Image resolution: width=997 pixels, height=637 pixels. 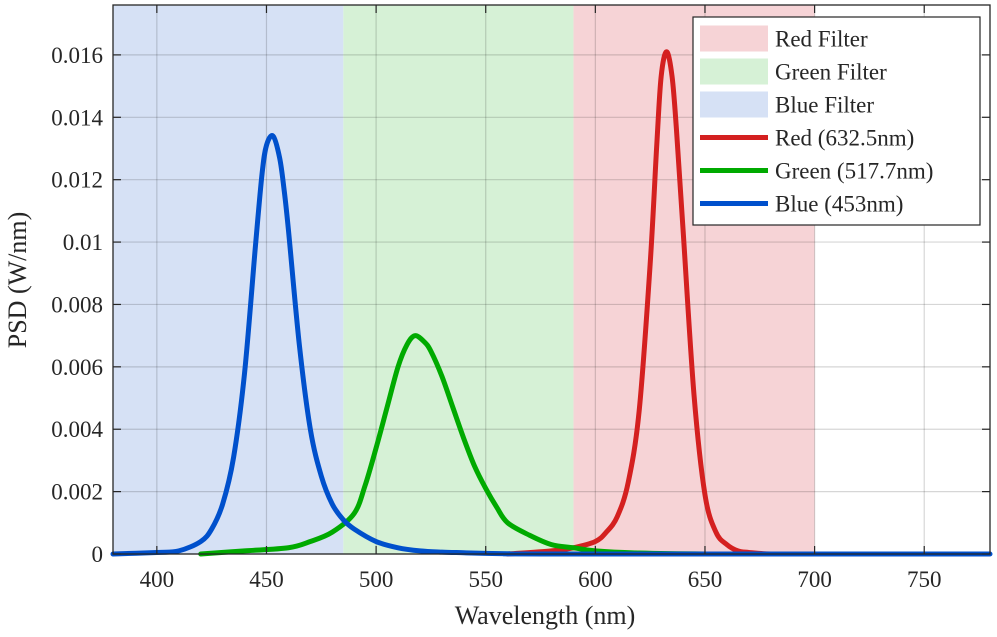 I want to click on y-axis-label: PSD (W/nm), so click(x=17, y=280).